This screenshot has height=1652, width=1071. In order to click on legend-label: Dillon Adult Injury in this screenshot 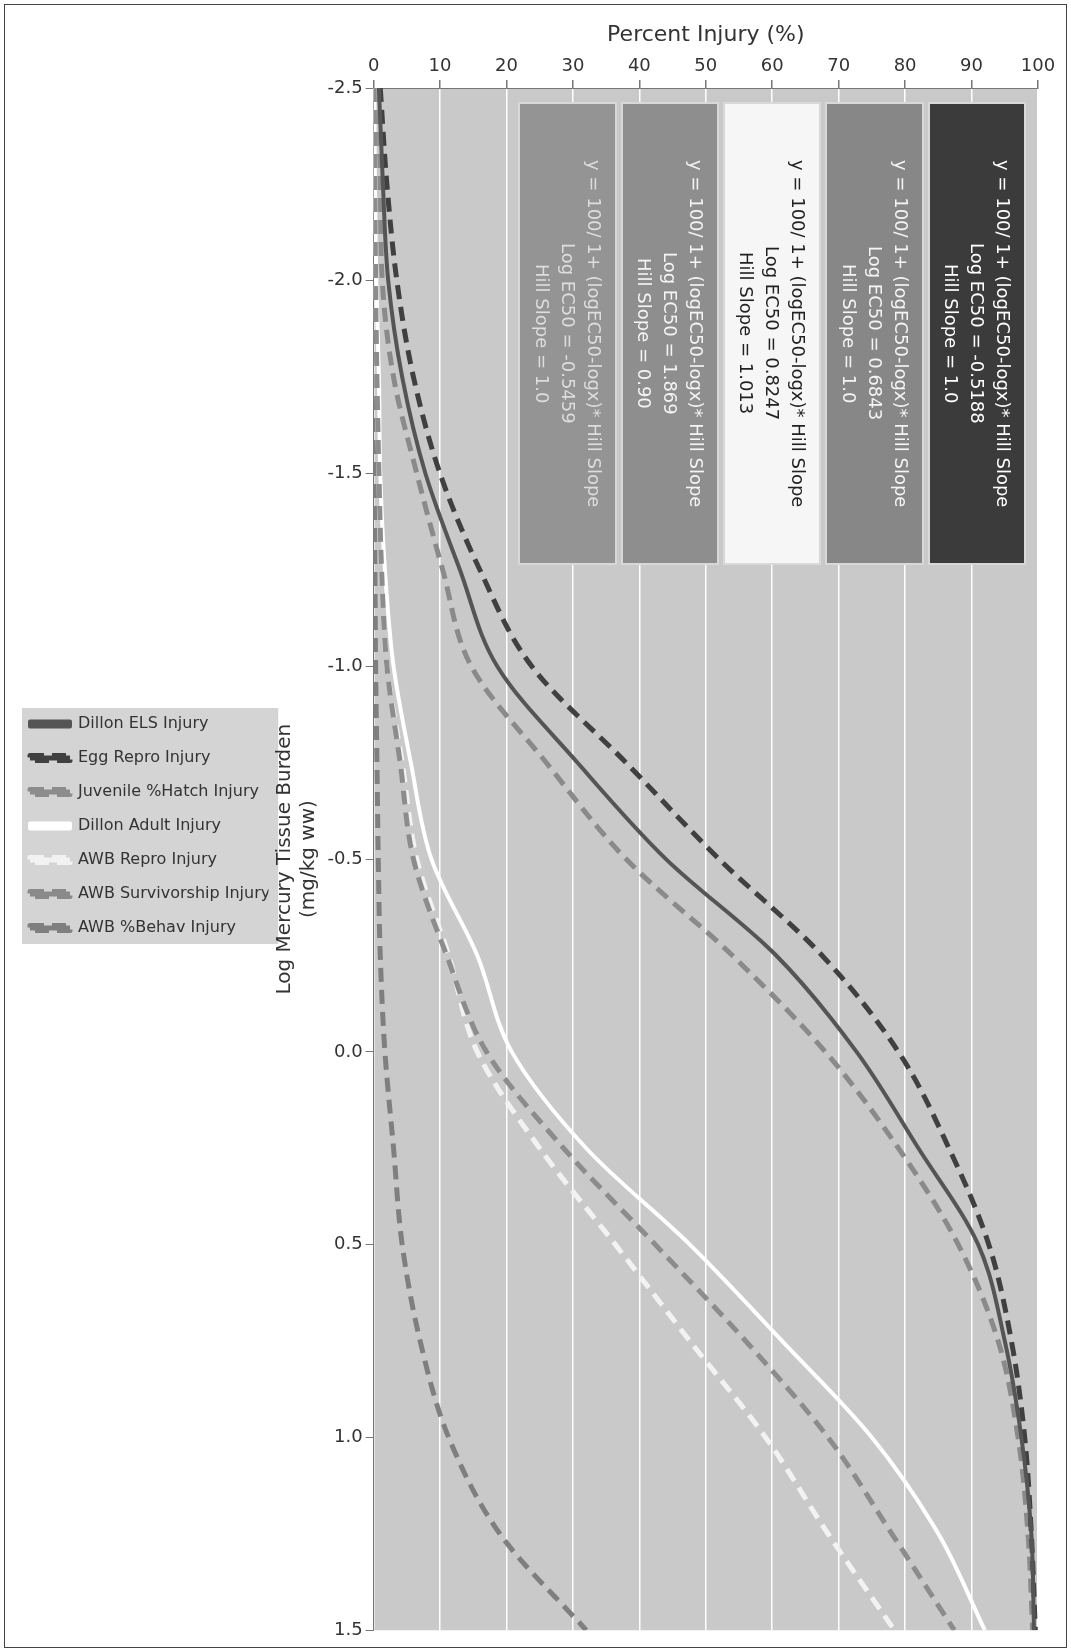, I will do `click(149, 825)`.